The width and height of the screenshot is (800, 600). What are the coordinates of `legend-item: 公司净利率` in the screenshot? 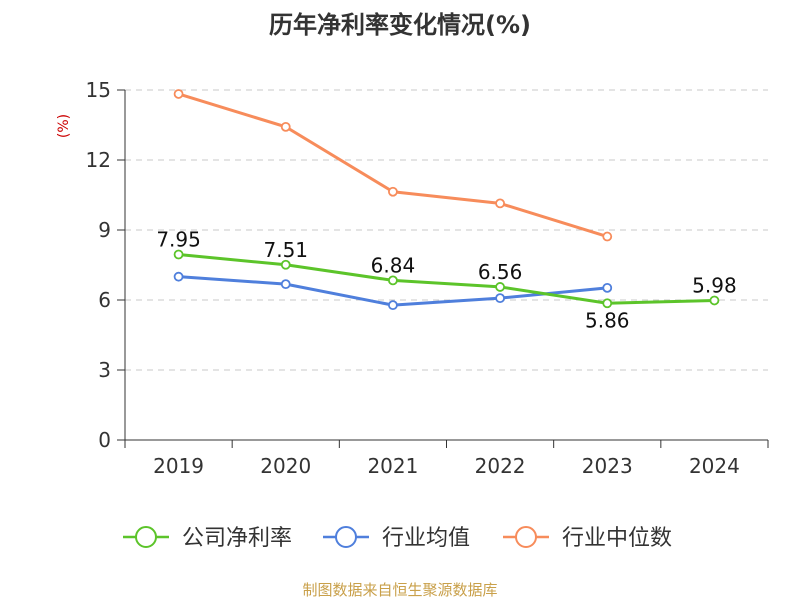 It's located at (207, 538).